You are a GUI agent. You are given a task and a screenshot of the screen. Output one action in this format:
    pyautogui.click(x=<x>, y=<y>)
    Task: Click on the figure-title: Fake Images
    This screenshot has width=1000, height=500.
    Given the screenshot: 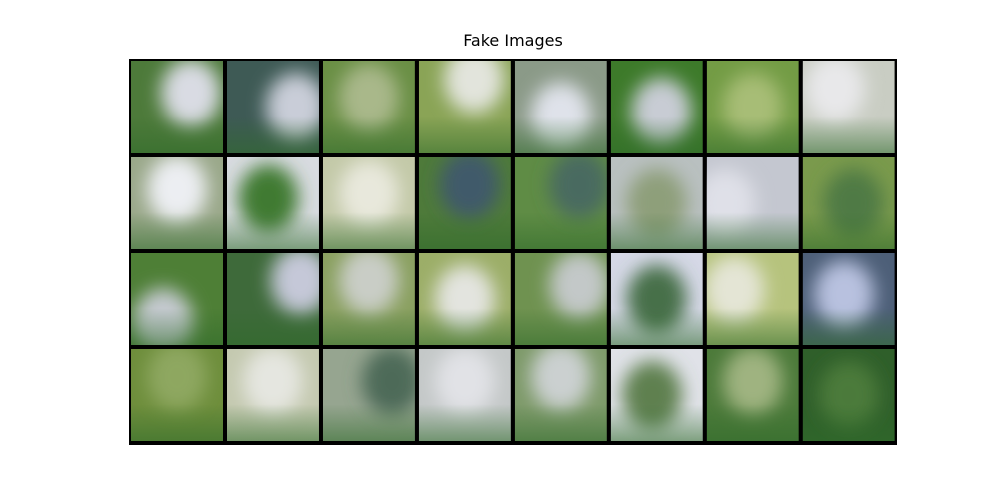 What is the action you would take?
    pyautogui.click(x=513, y=40)
    